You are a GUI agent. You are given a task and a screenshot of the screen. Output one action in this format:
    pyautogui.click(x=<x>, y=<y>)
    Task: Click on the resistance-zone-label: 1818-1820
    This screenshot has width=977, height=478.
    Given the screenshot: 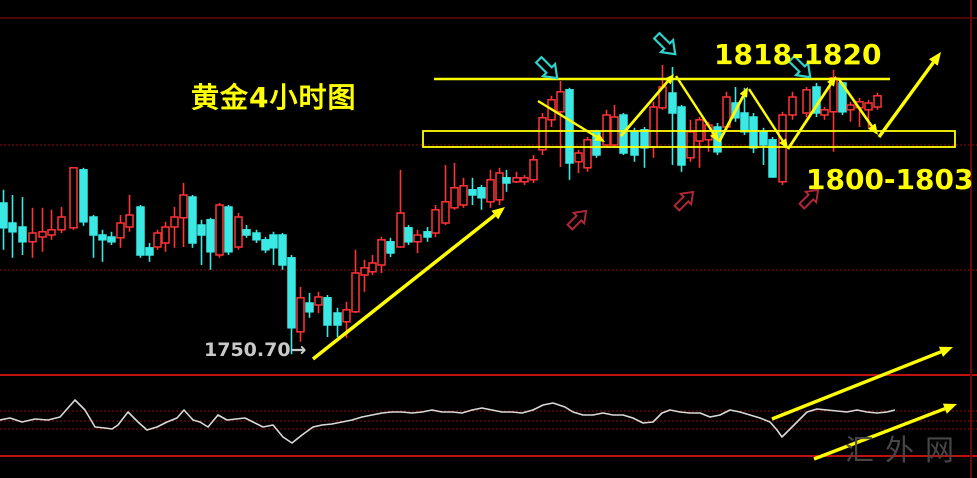 What is the action you would take?
    pyautogui.click(x=798, y=54)
    